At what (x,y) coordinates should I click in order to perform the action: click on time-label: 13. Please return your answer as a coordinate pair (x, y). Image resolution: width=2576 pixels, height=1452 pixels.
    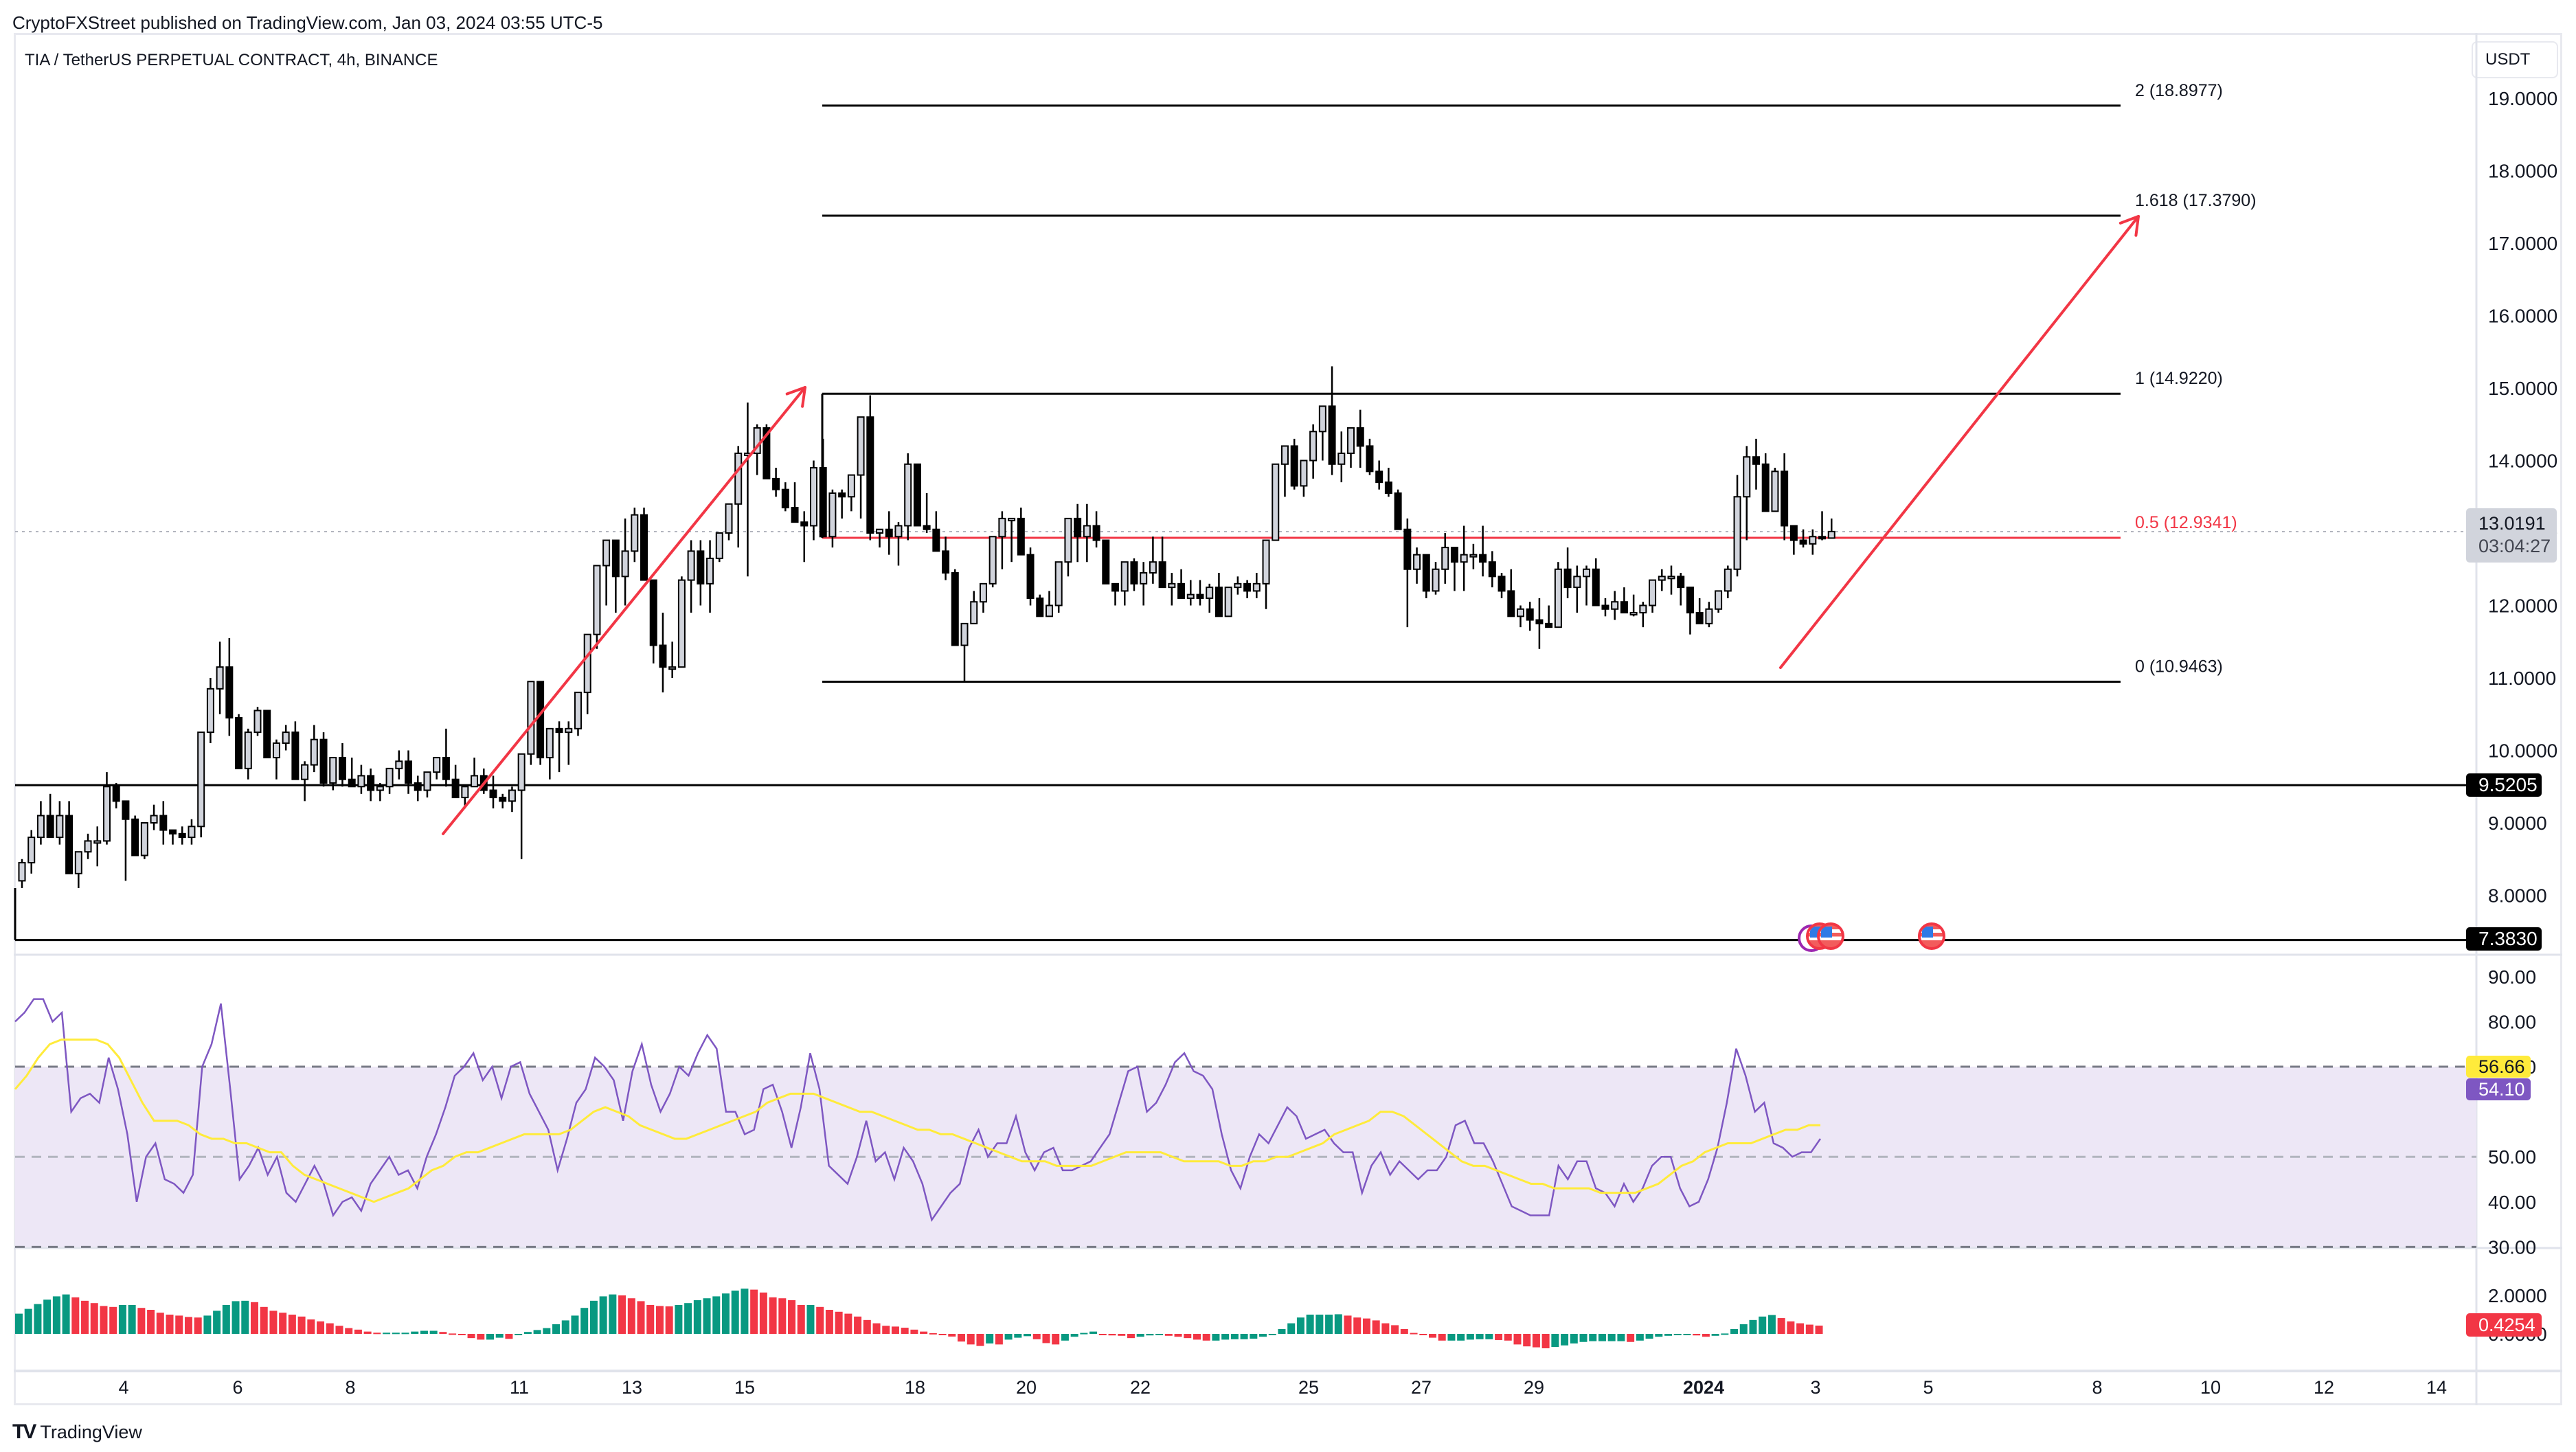
    Looking at the image, I should click on (632, 1387).